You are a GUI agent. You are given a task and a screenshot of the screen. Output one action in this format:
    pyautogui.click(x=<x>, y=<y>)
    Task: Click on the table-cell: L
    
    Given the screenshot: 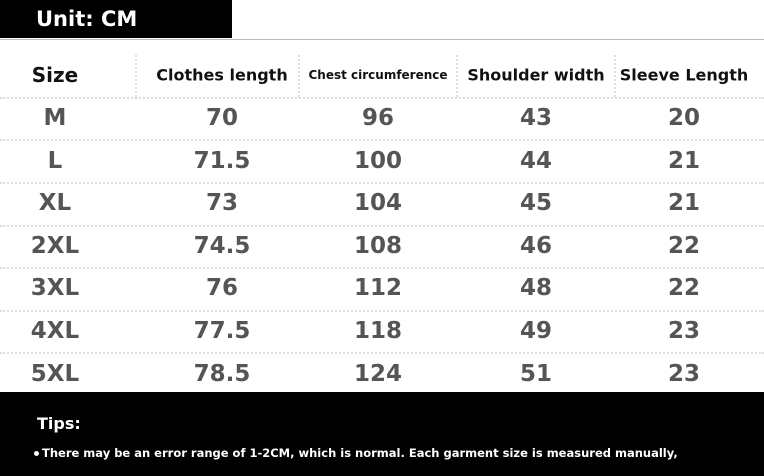 What is the action you would take?
    pyautogui.click(x=55, y=160)
    